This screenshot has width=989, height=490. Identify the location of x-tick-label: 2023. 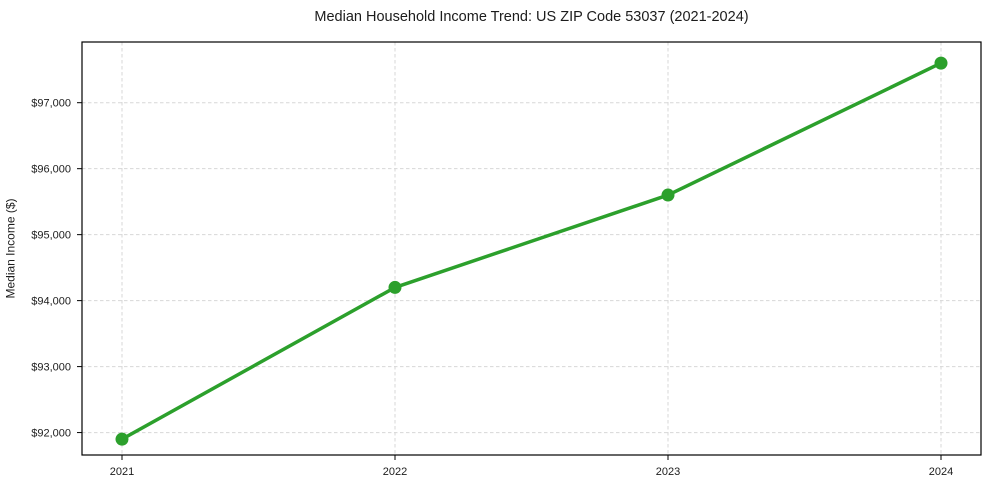
(668, 472).